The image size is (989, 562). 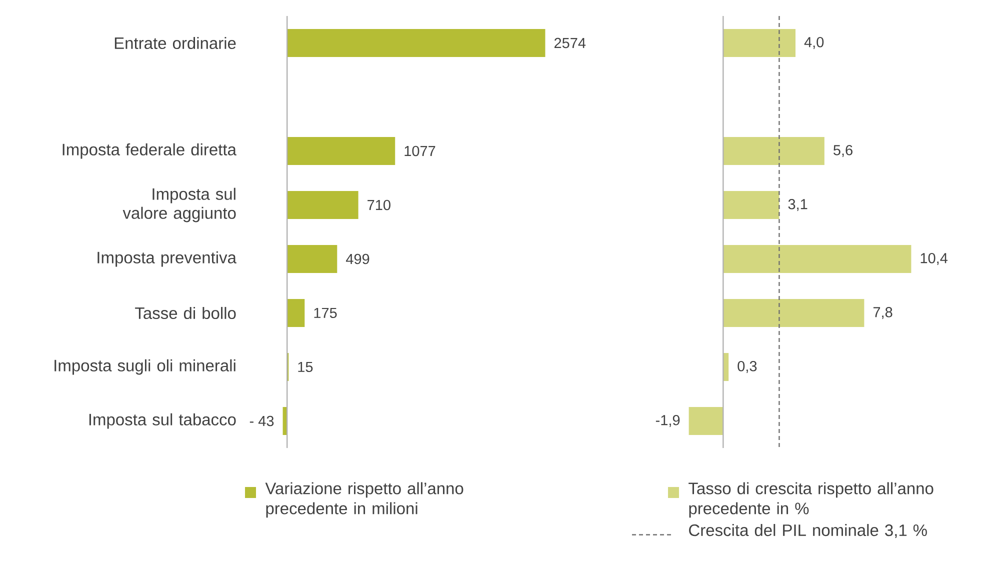 I want to click on y-tick-label: Entrate ordinarie, so click(x=175, y=43).